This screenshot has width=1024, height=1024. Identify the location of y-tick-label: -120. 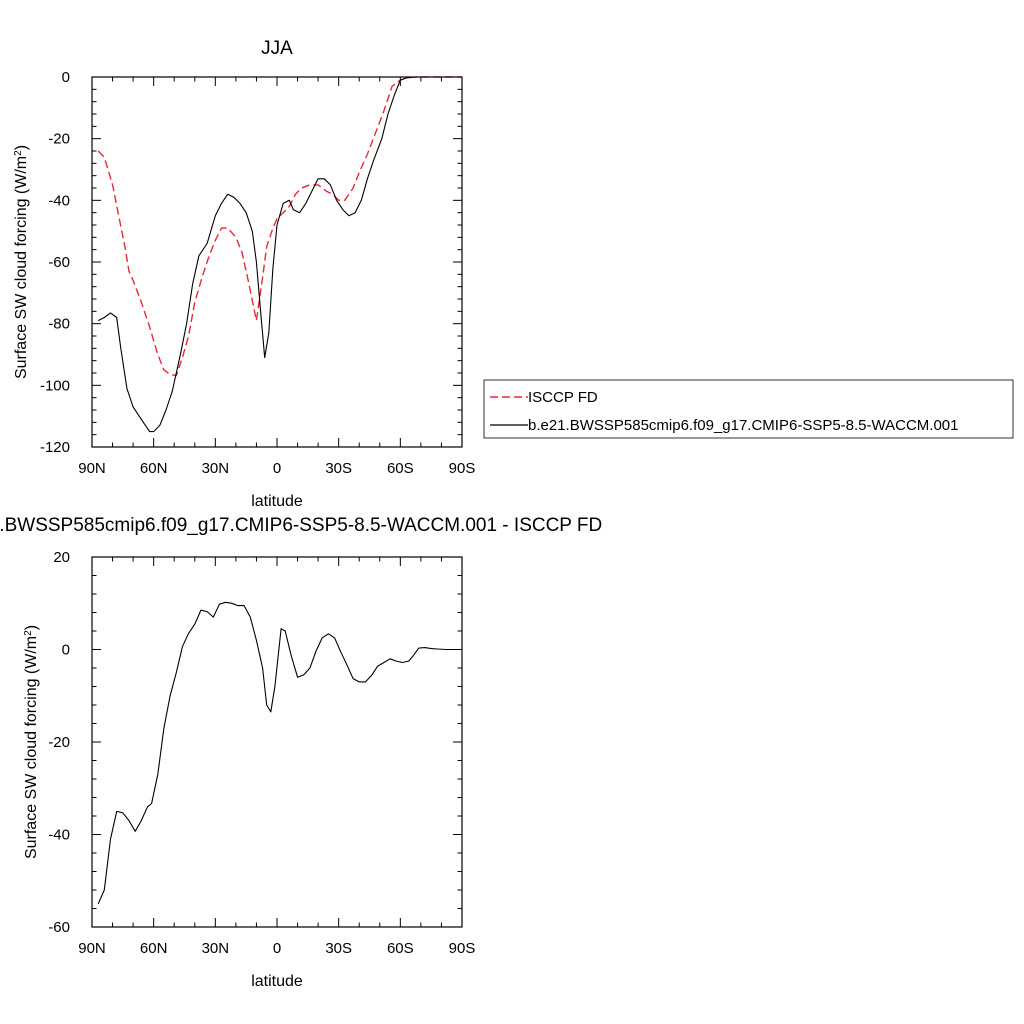
(55, 447).